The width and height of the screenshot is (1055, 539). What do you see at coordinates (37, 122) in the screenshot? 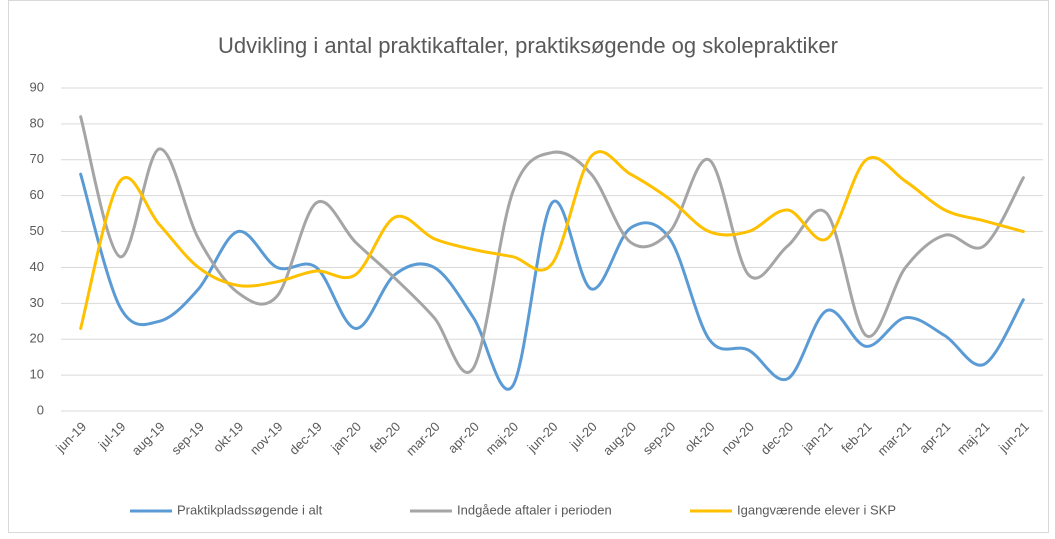
I see `y-tick-label: 80` at bounding box center [37, 122].